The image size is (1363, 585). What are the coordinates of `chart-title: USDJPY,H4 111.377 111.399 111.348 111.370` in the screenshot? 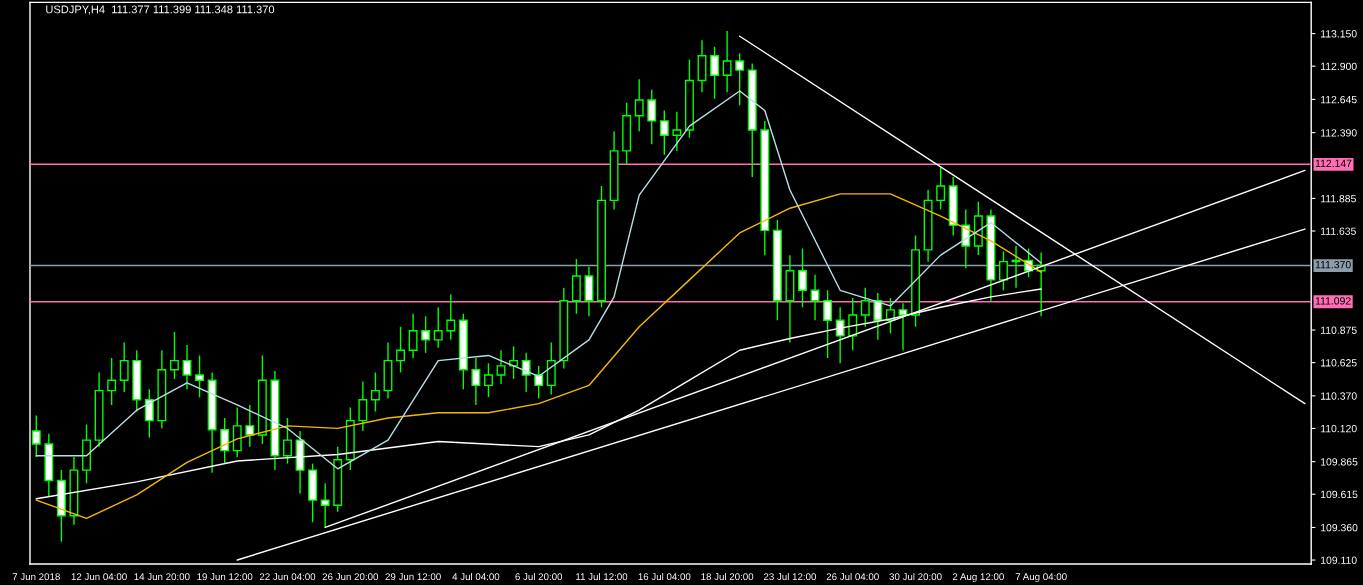 It's located at (160, 10).